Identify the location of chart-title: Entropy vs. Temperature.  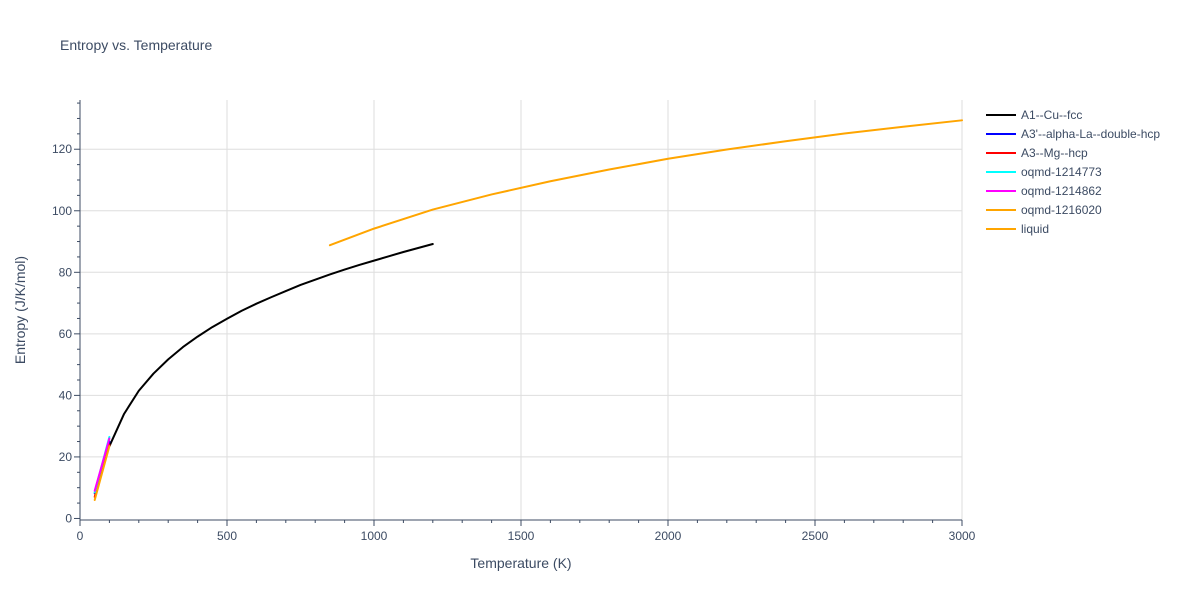
(136, 45).